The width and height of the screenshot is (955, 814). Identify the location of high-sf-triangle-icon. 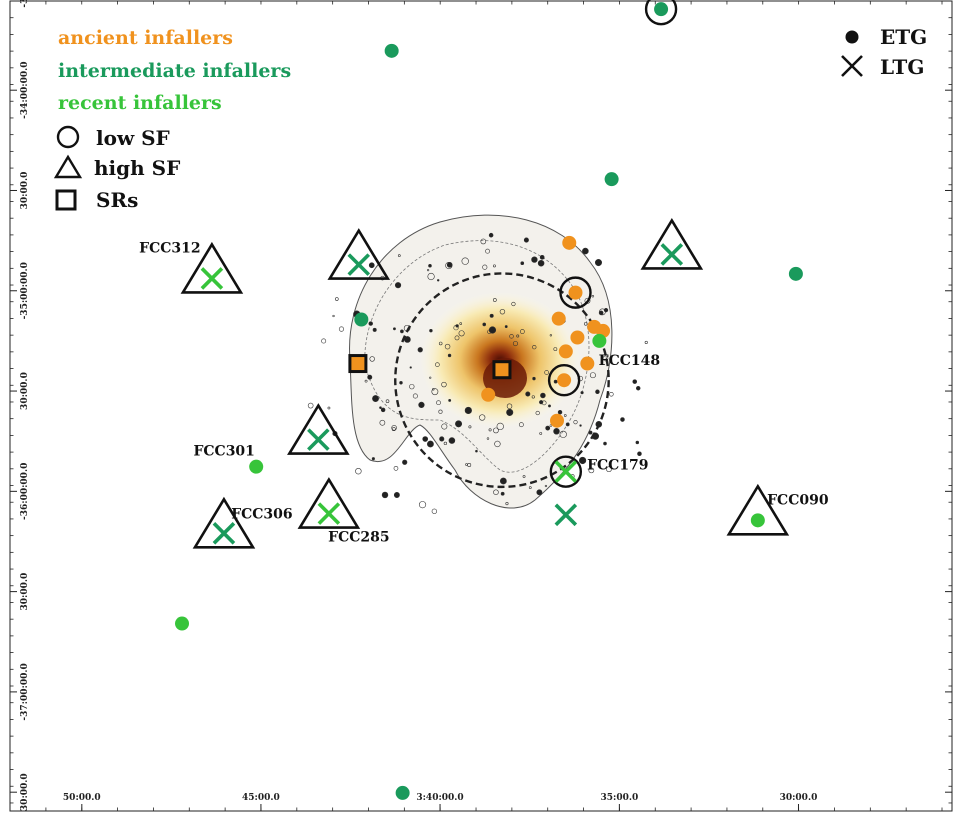
(68, 166).